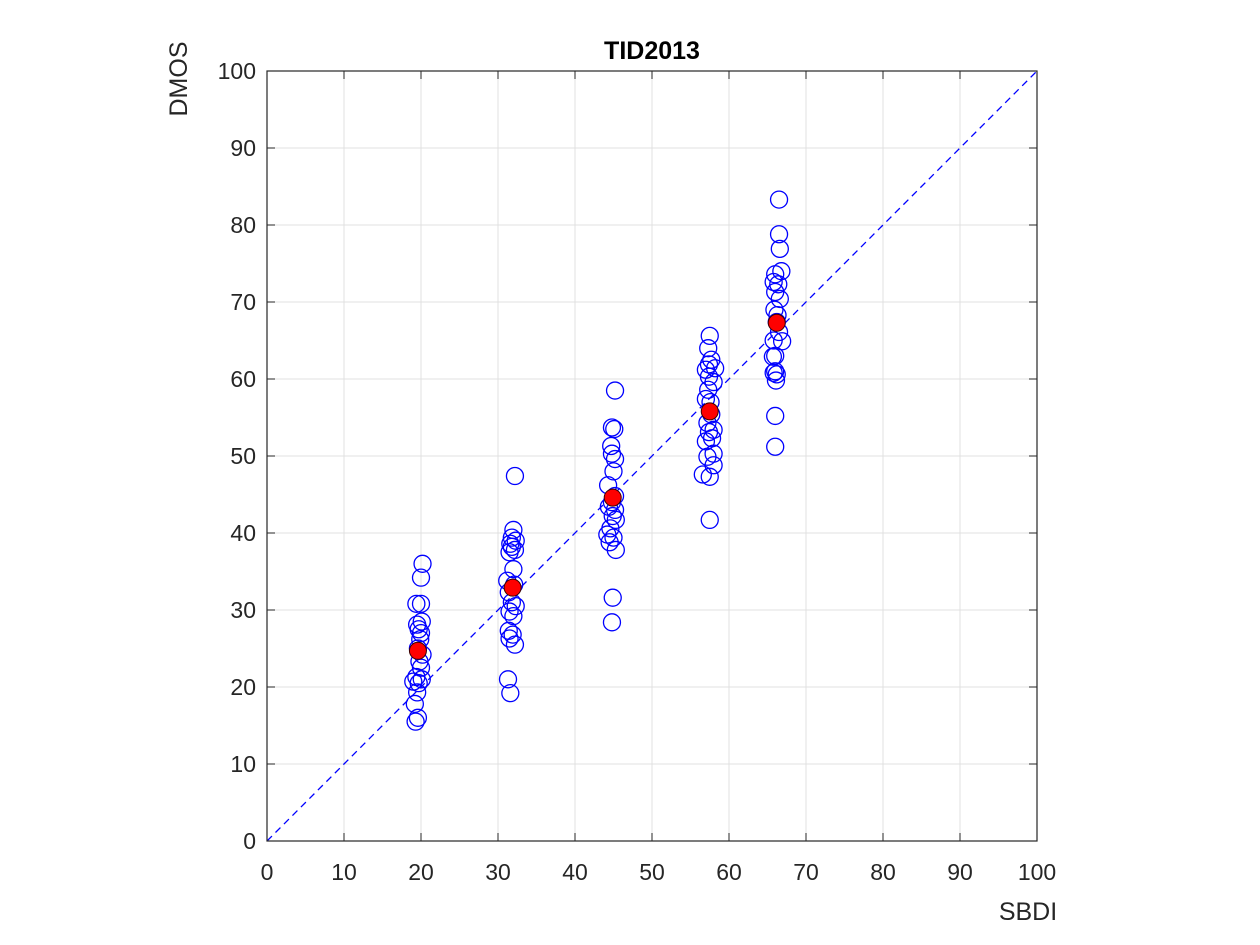  Describe the element at coordinates (243, 148) in the screenshot. I see `y-tick-label: 90` at that location.